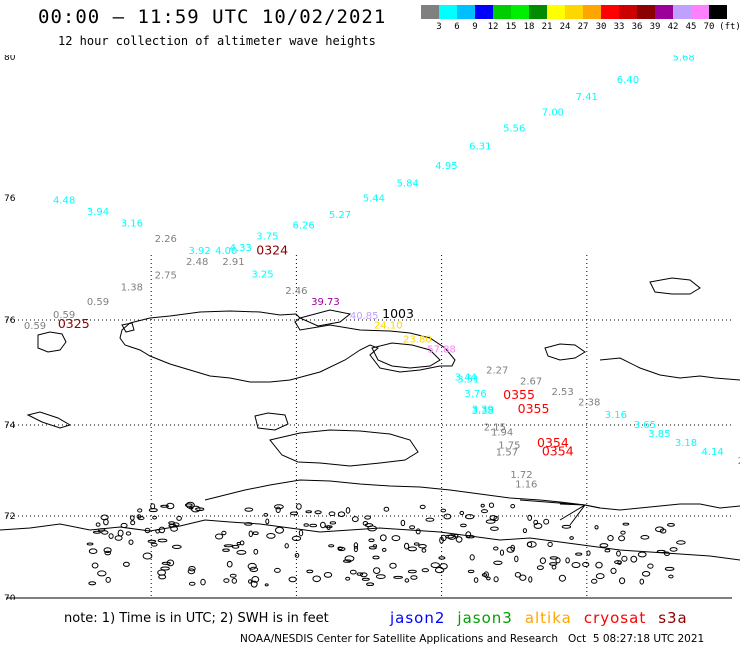  I want to click on wave-height-value: 6.26, so click(304, 226).